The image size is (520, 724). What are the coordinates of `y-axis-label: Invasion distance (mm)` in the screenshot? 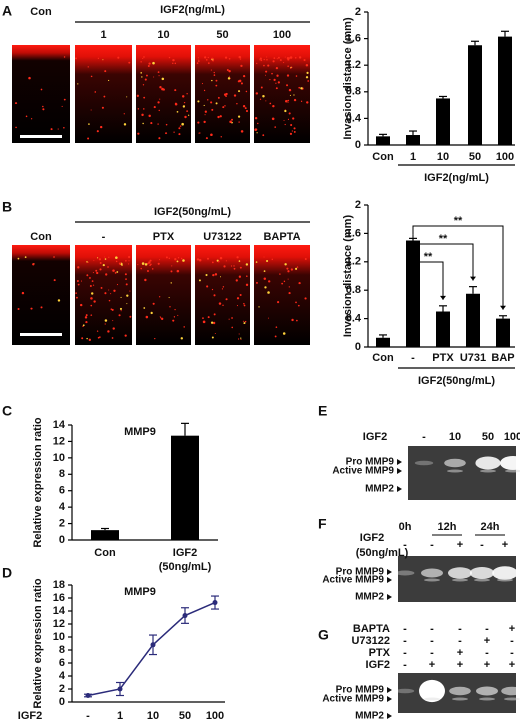 It's located at (348, 276).